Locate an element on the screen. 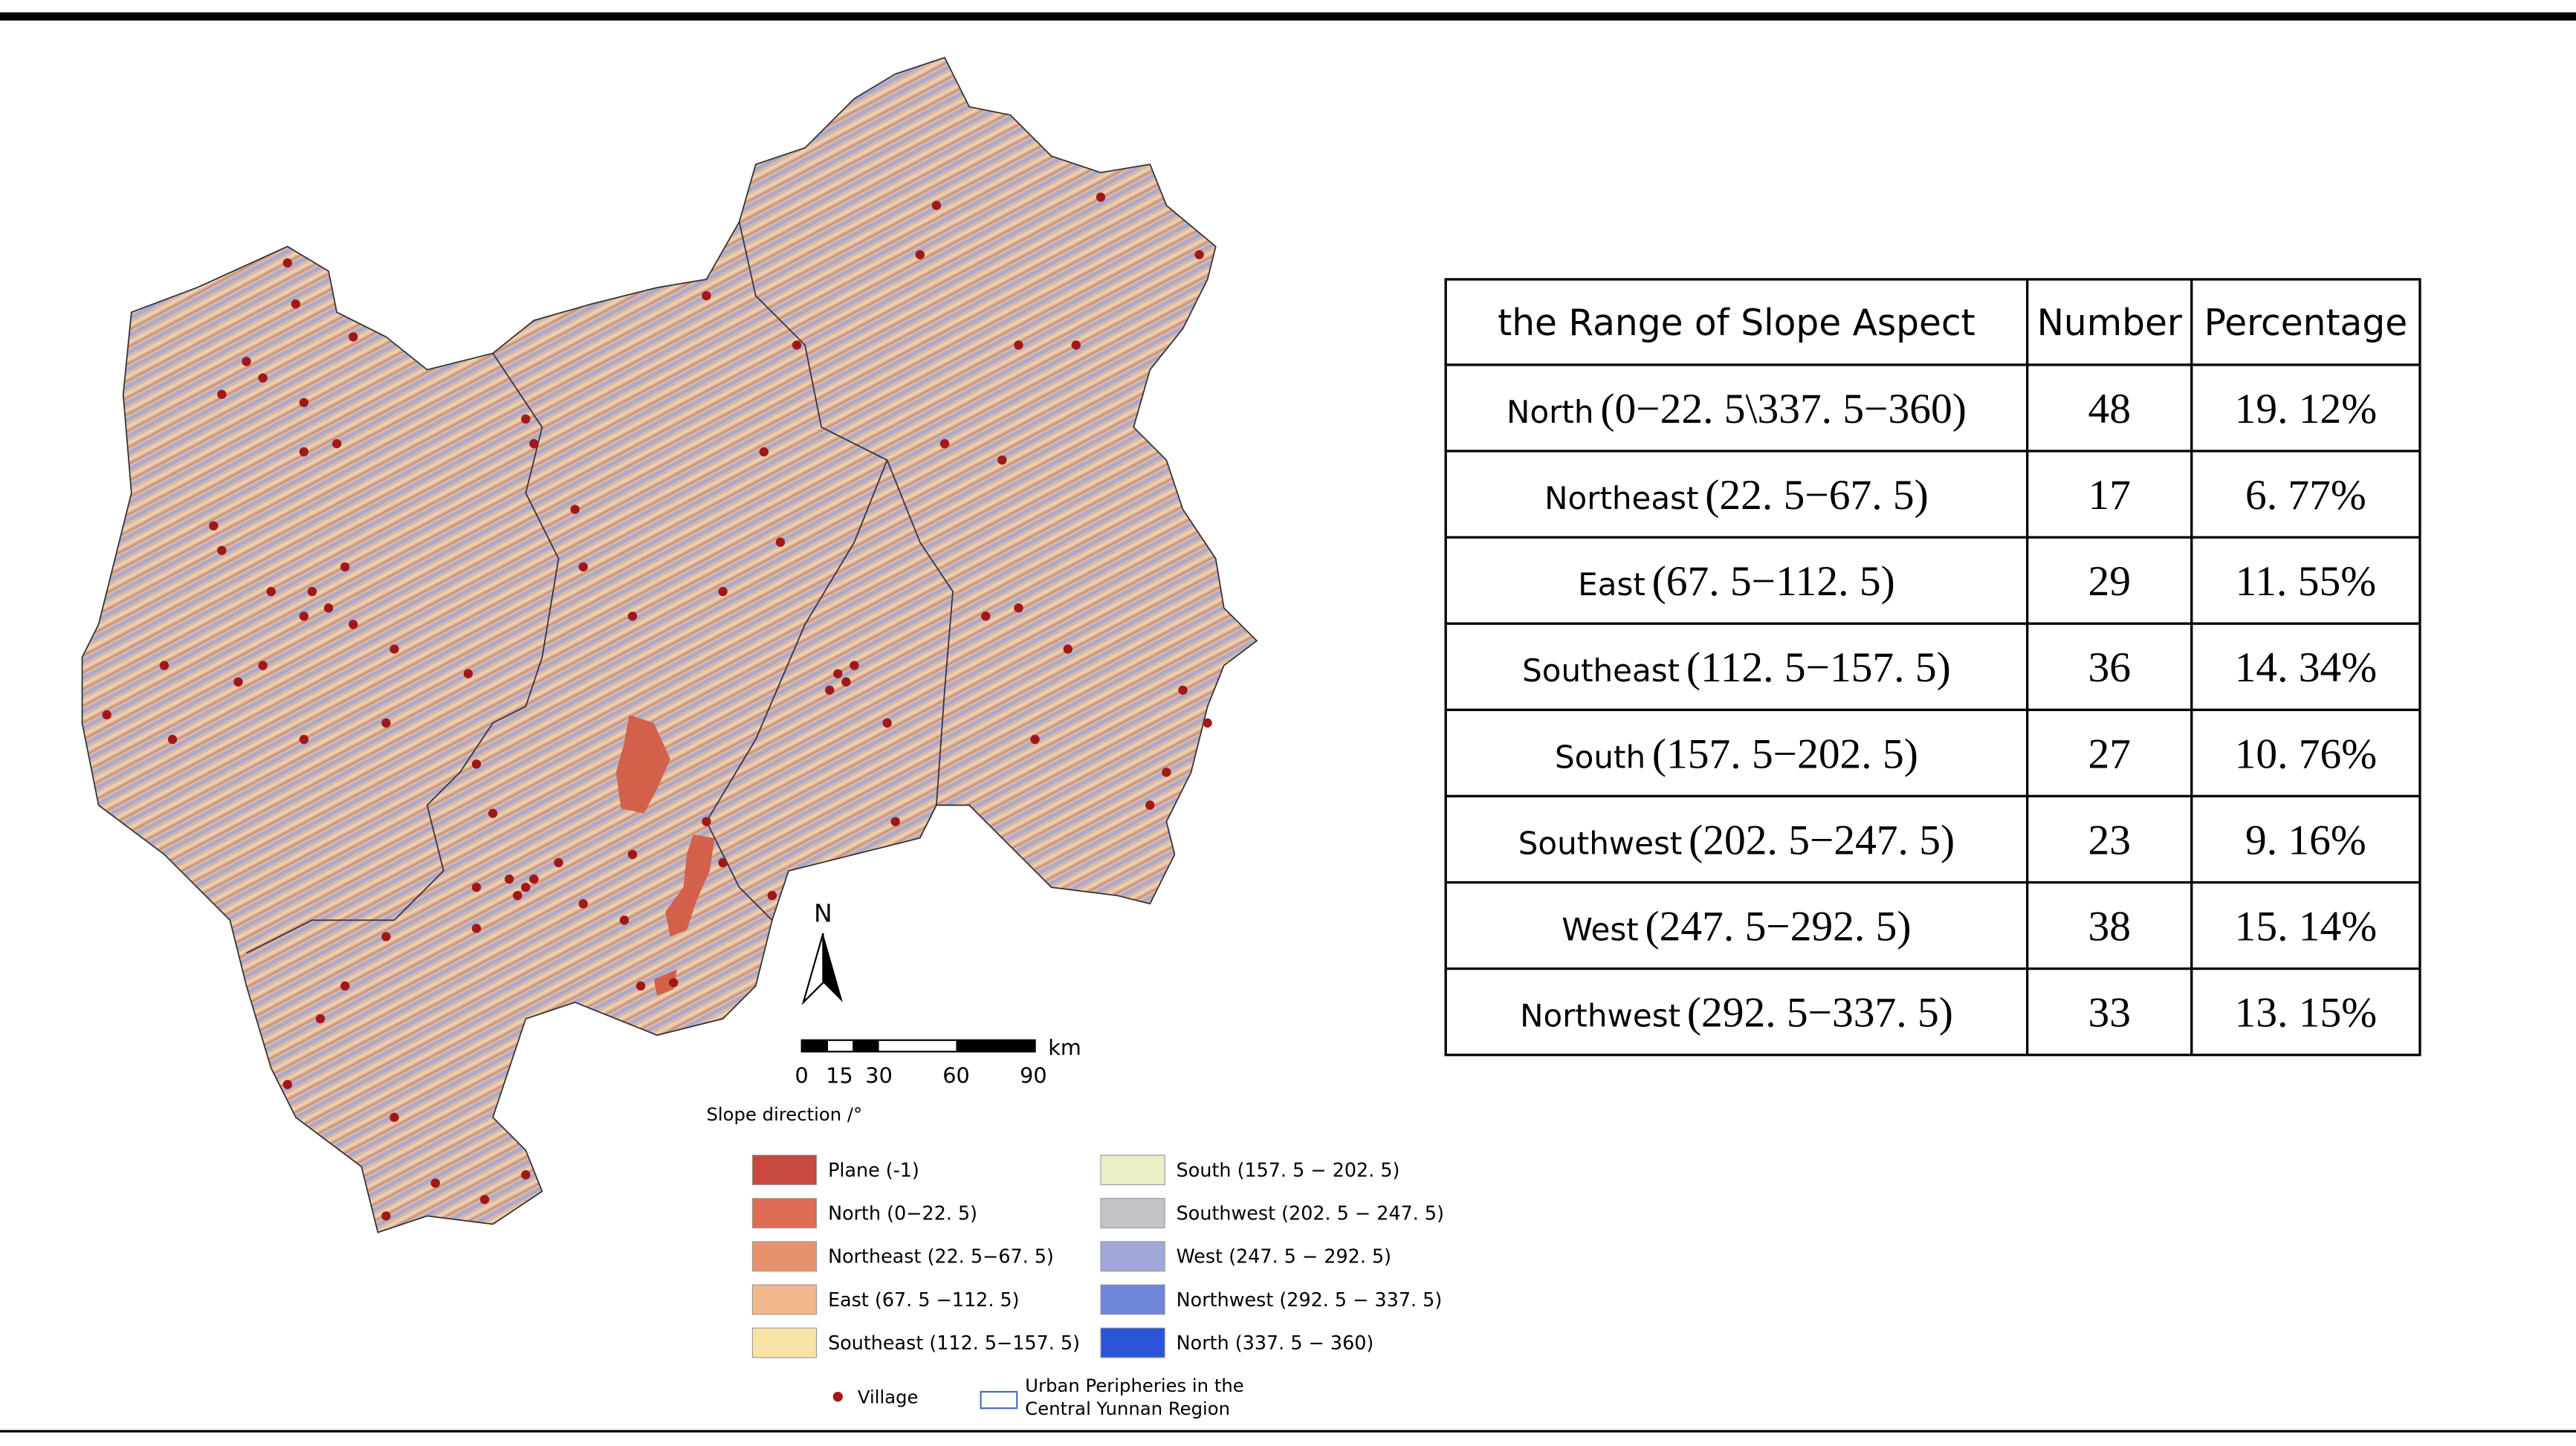 The image size is (2576, 1446). aspect-cell: North (0−22. 5\337. 5−360) is located at coordinates (1737, 409).